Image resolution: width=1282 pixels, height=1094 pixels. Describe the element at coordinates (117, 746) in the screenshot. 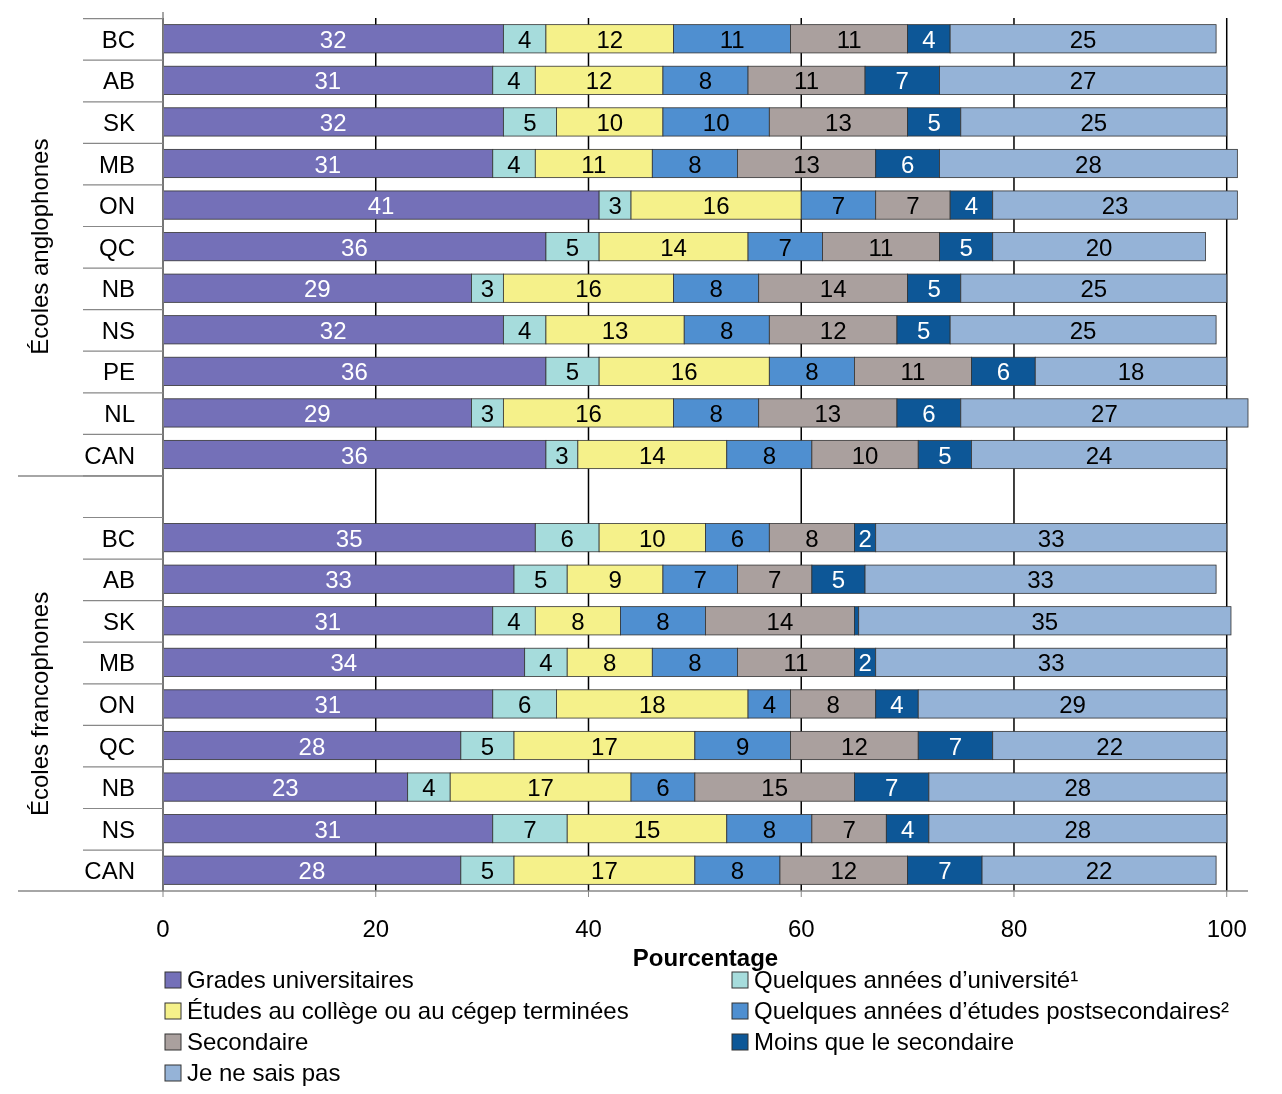

I see `y-tick-label: QC` at that location.